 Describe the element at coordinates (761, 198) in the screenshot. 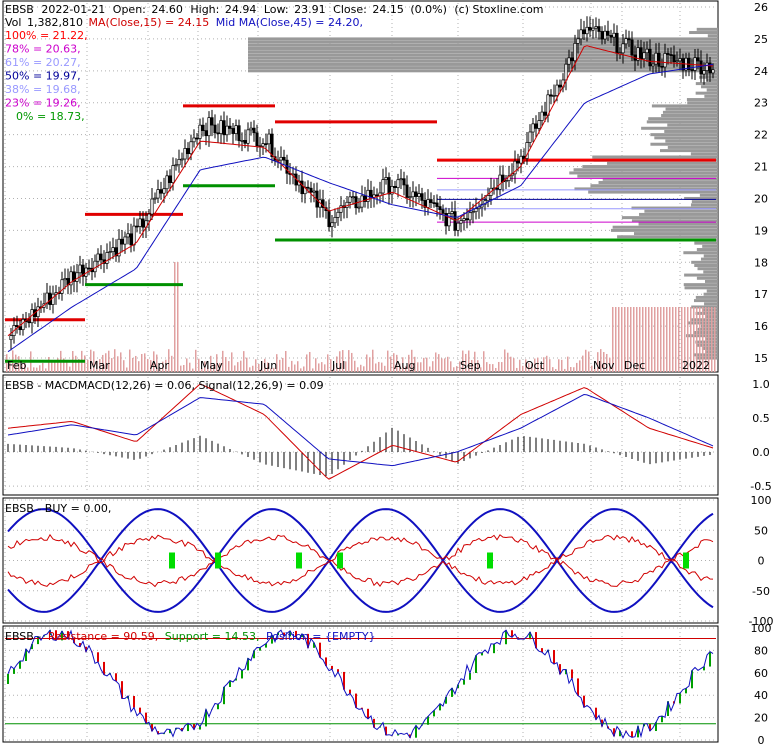

I see `price-tick-label: 20` at that location.